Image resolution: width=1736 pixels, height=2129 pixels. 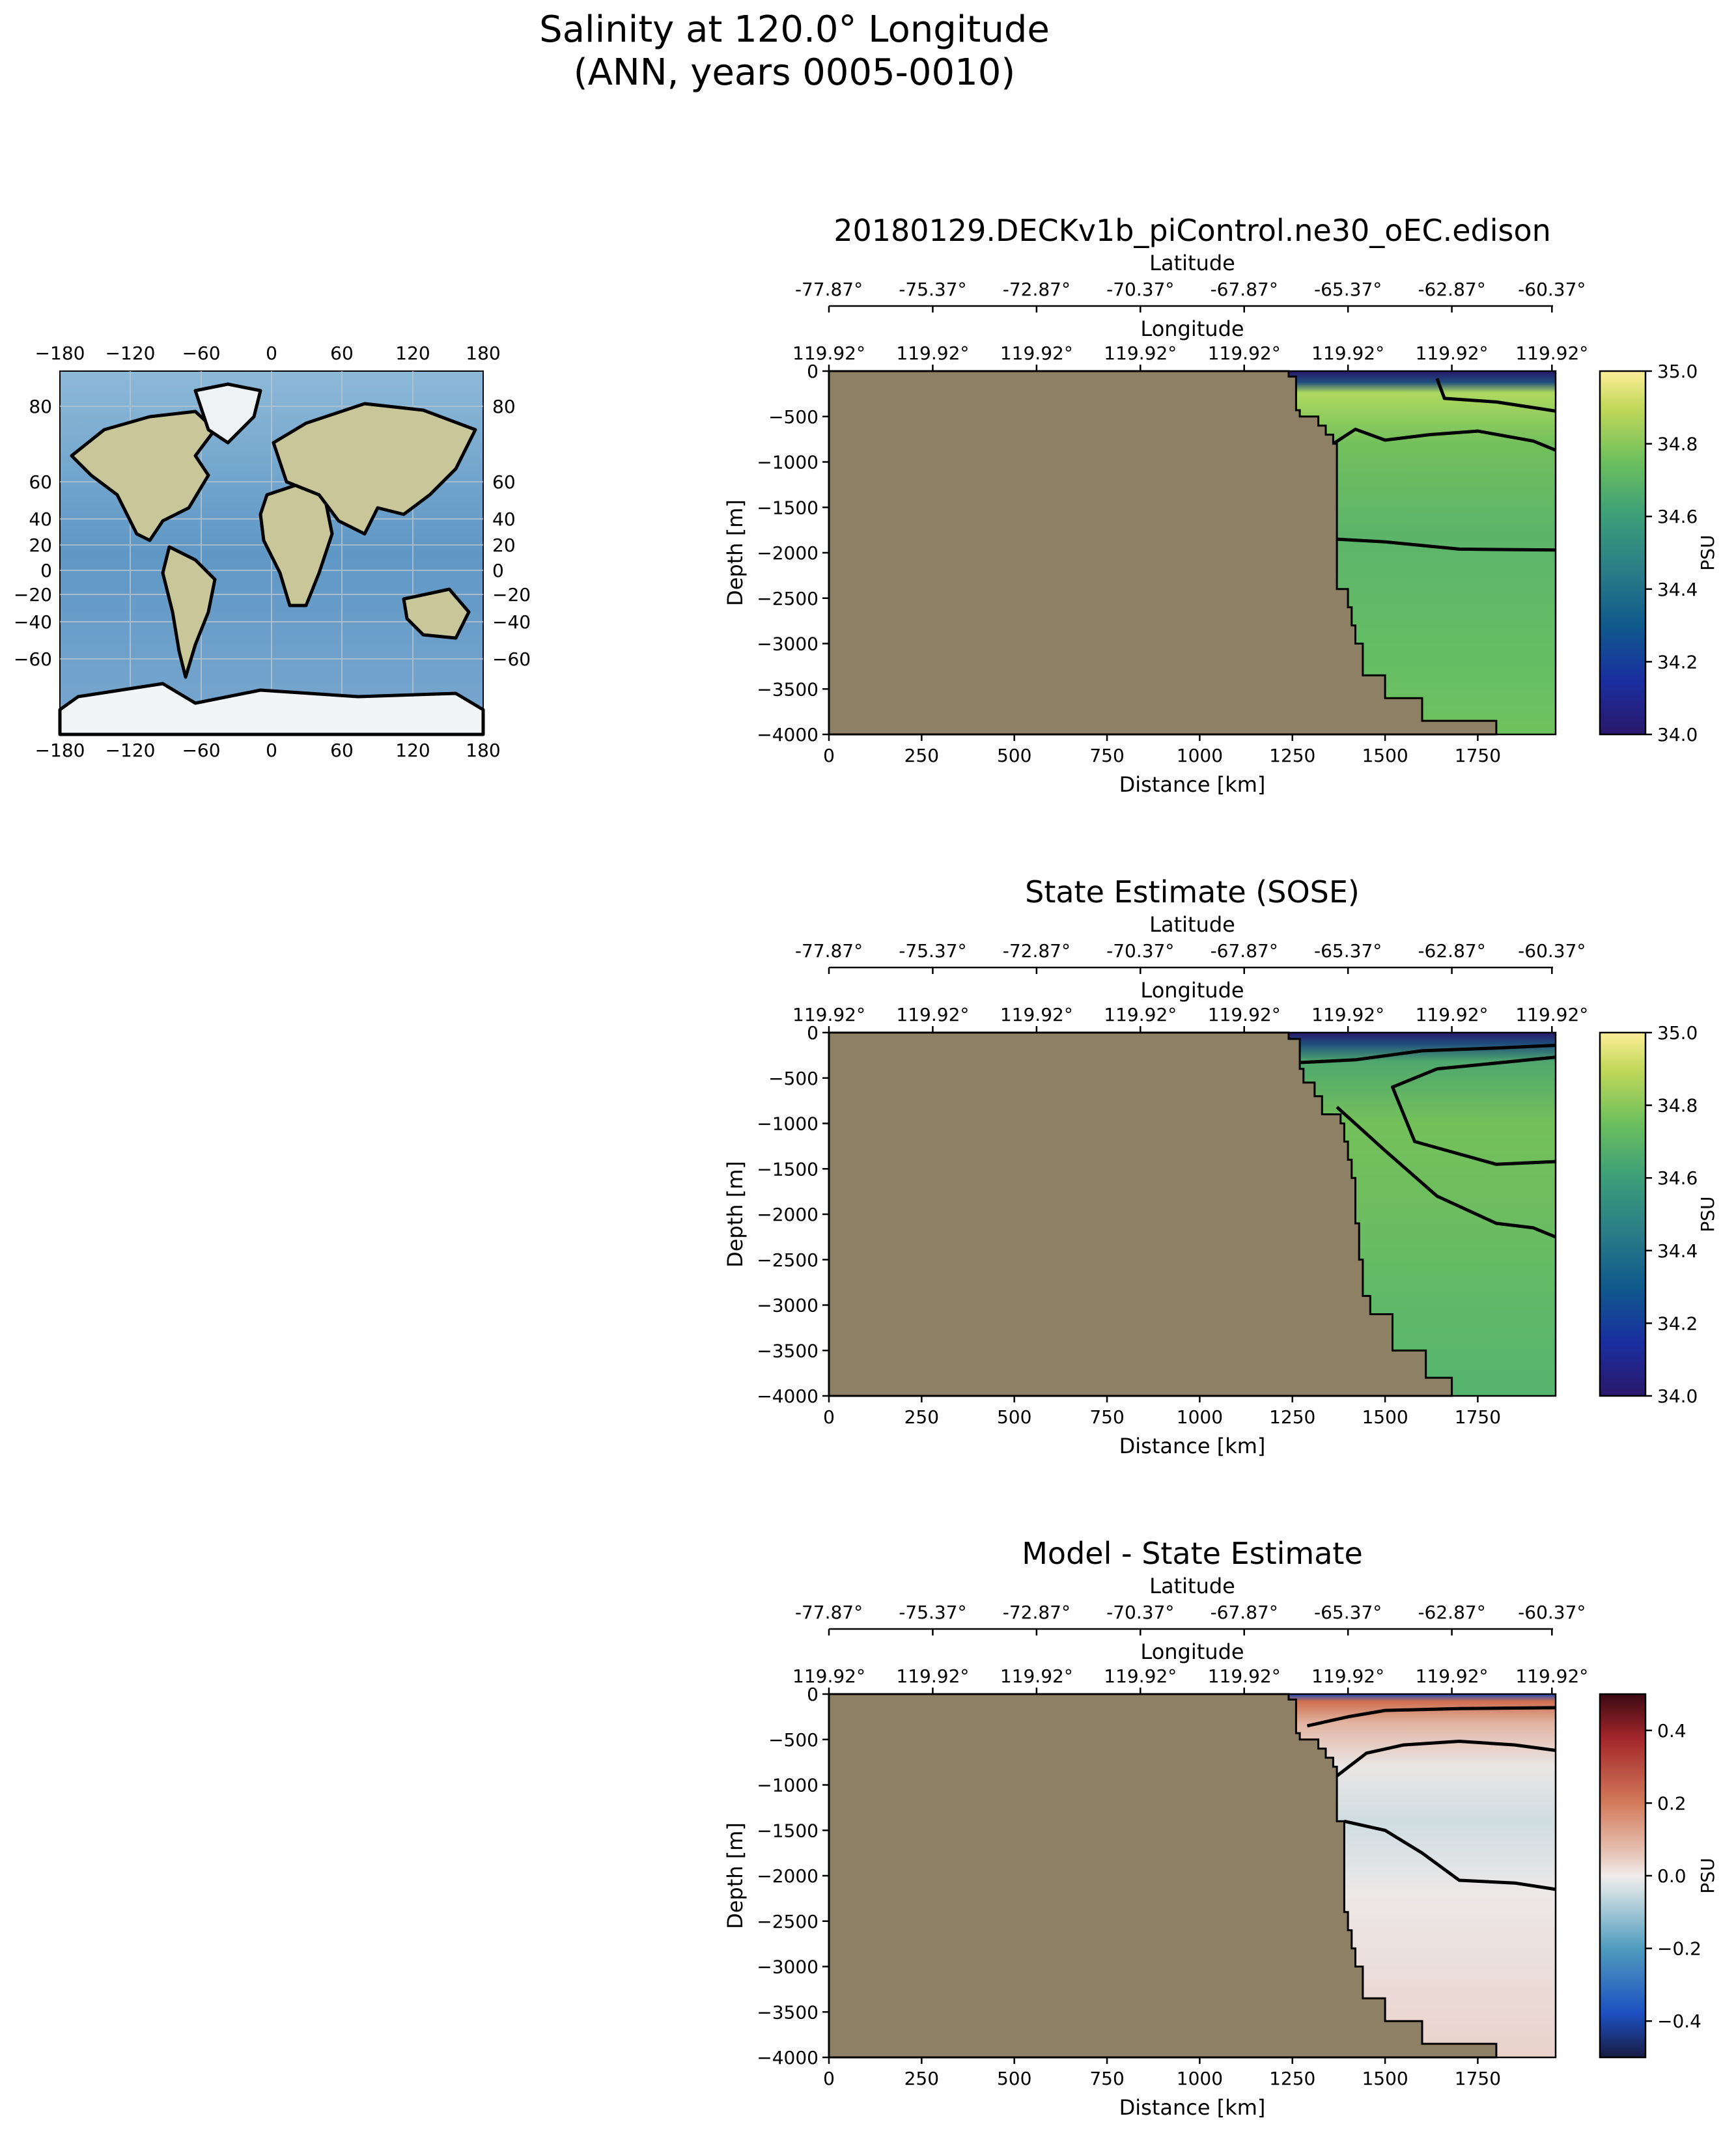 I want to click on svg-text: 20, so click(x=41, y=545).